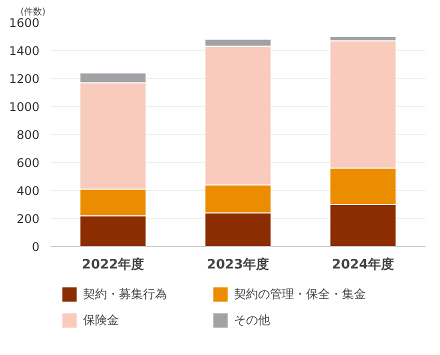  I want to click on y-tick-label: 200, so click(28, 219).